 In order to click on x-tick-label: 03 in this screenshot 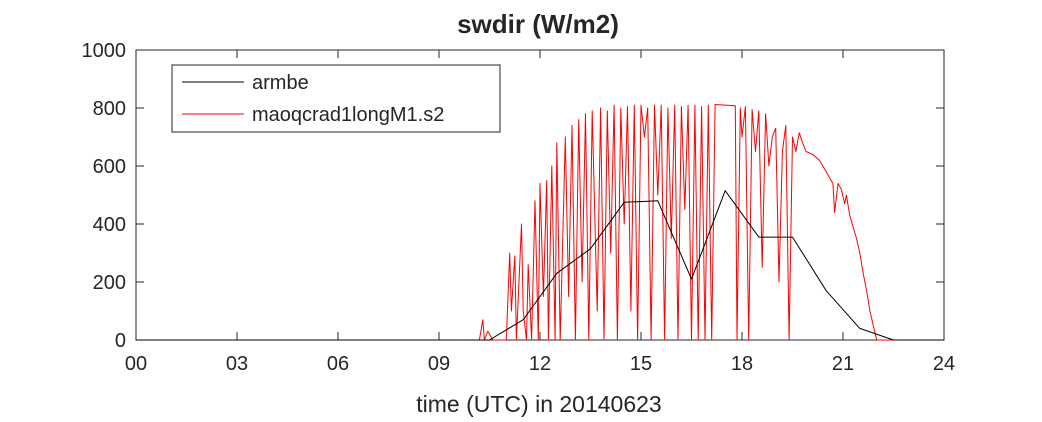, I will do `click(237, 364)`.